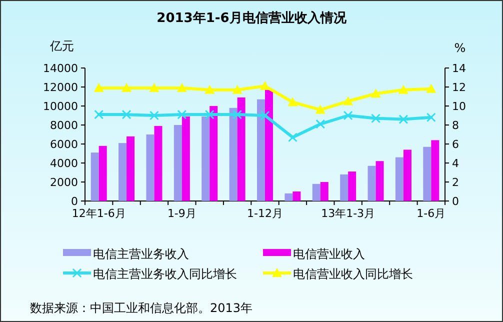 The height and width of the screenshot is (322, 503). I want to click on y-tick-label: 10000, so click(60, 106).